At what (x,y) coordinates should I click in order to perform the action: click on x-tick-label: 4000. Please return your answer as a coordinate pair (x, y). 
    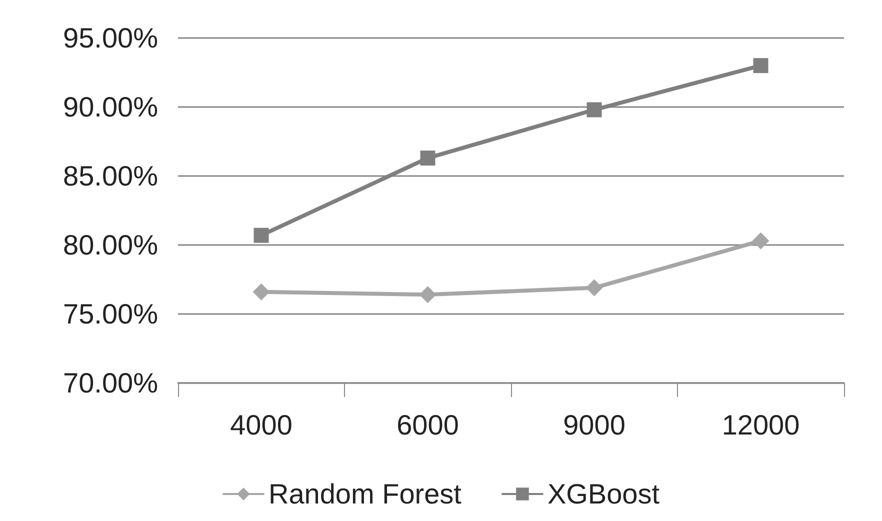
    Looking at the image, I should click on (261, 425).